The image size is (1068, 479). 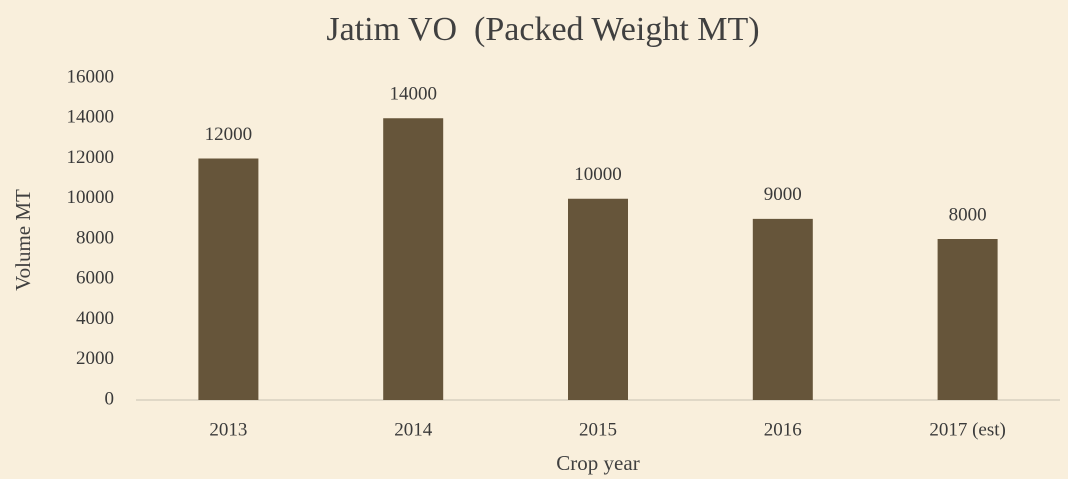 I want to click on x-axis-title: Crop year, so click(x=597, y=463).